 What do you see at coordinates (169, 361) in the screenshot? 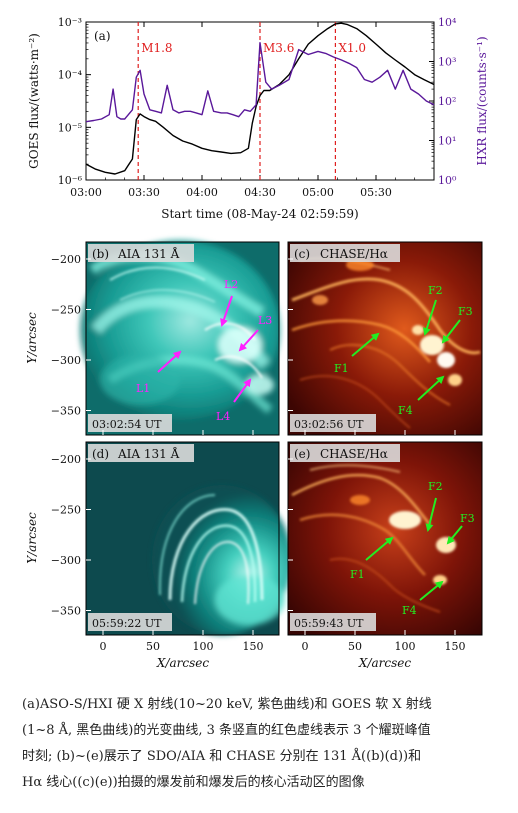
I see `l1-arrow` at bounding box center [169, 361].